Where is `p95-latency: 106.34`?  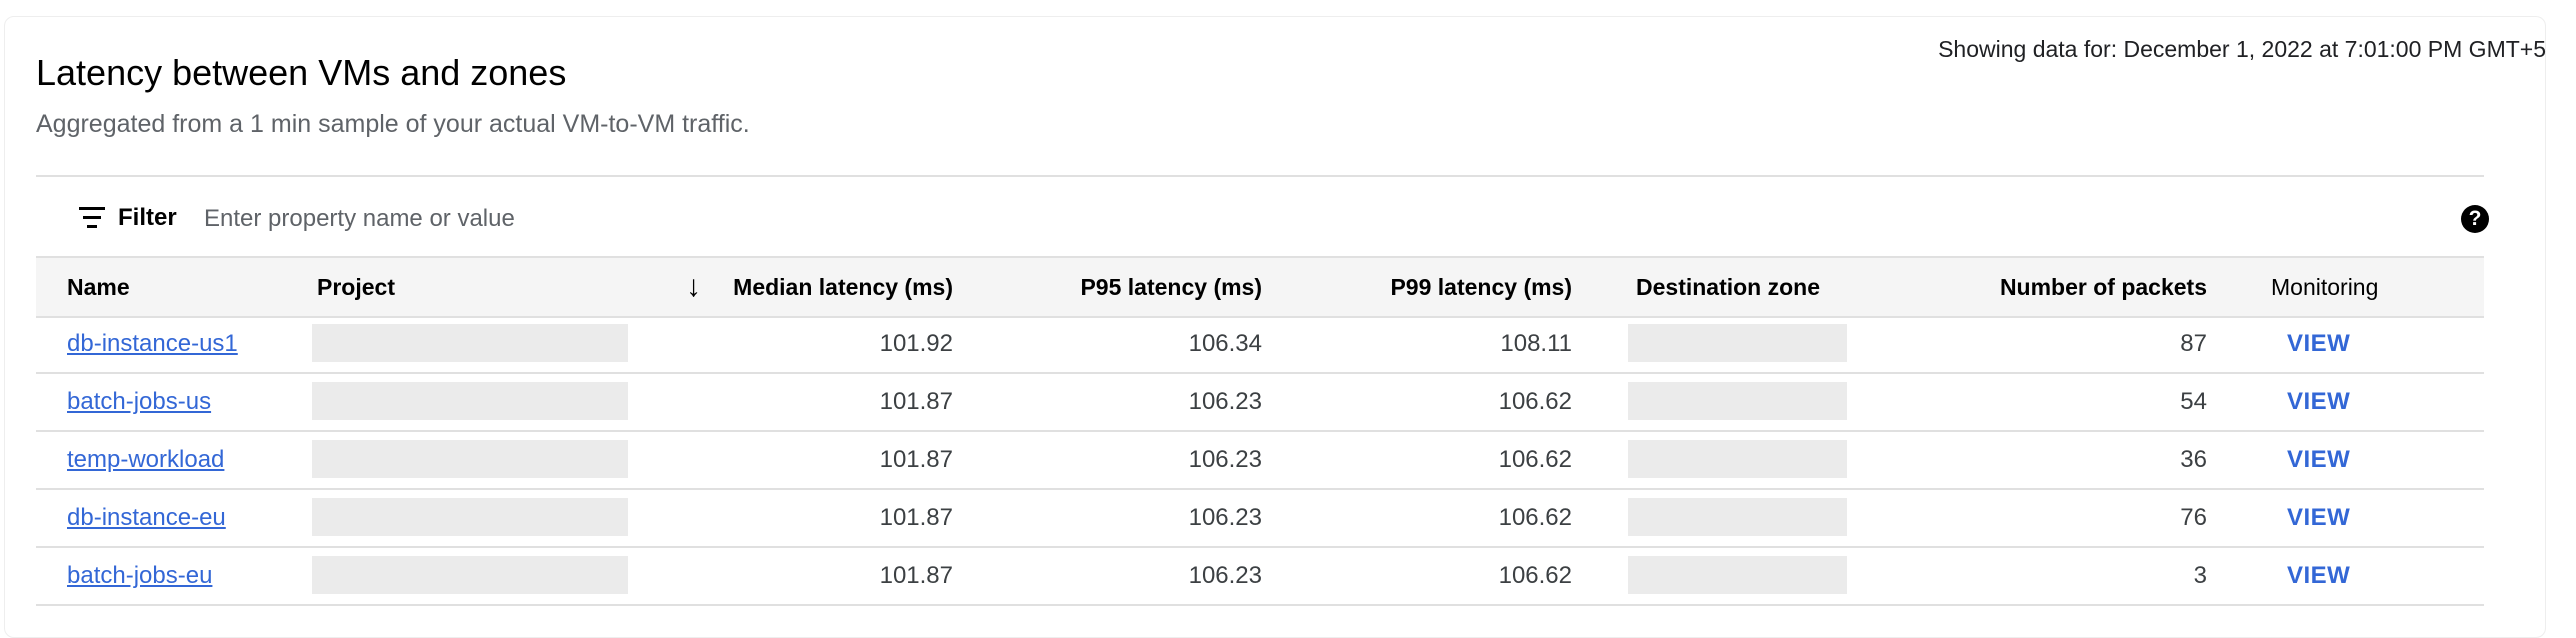 p95-latency: 106.34 is located at coordinates (1225, 343).